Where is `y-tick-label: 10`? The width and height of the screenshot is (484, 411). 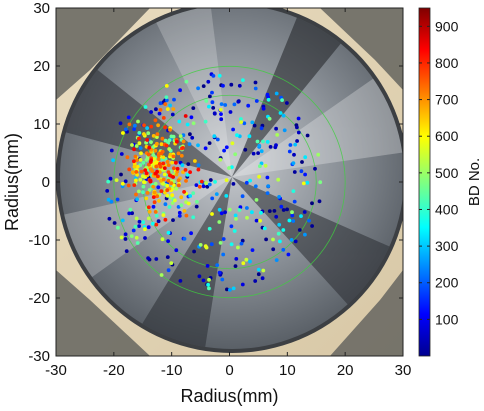
y-tick-label: 10 is located at coordinates (41, 124).